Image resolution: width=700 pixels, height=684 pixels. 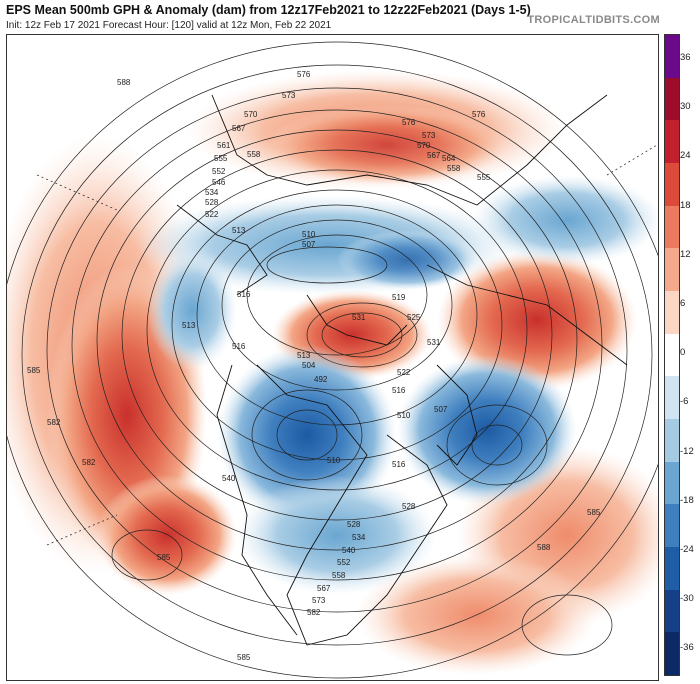 I want to click on contour-label: 561, so click(x=224, y=145).